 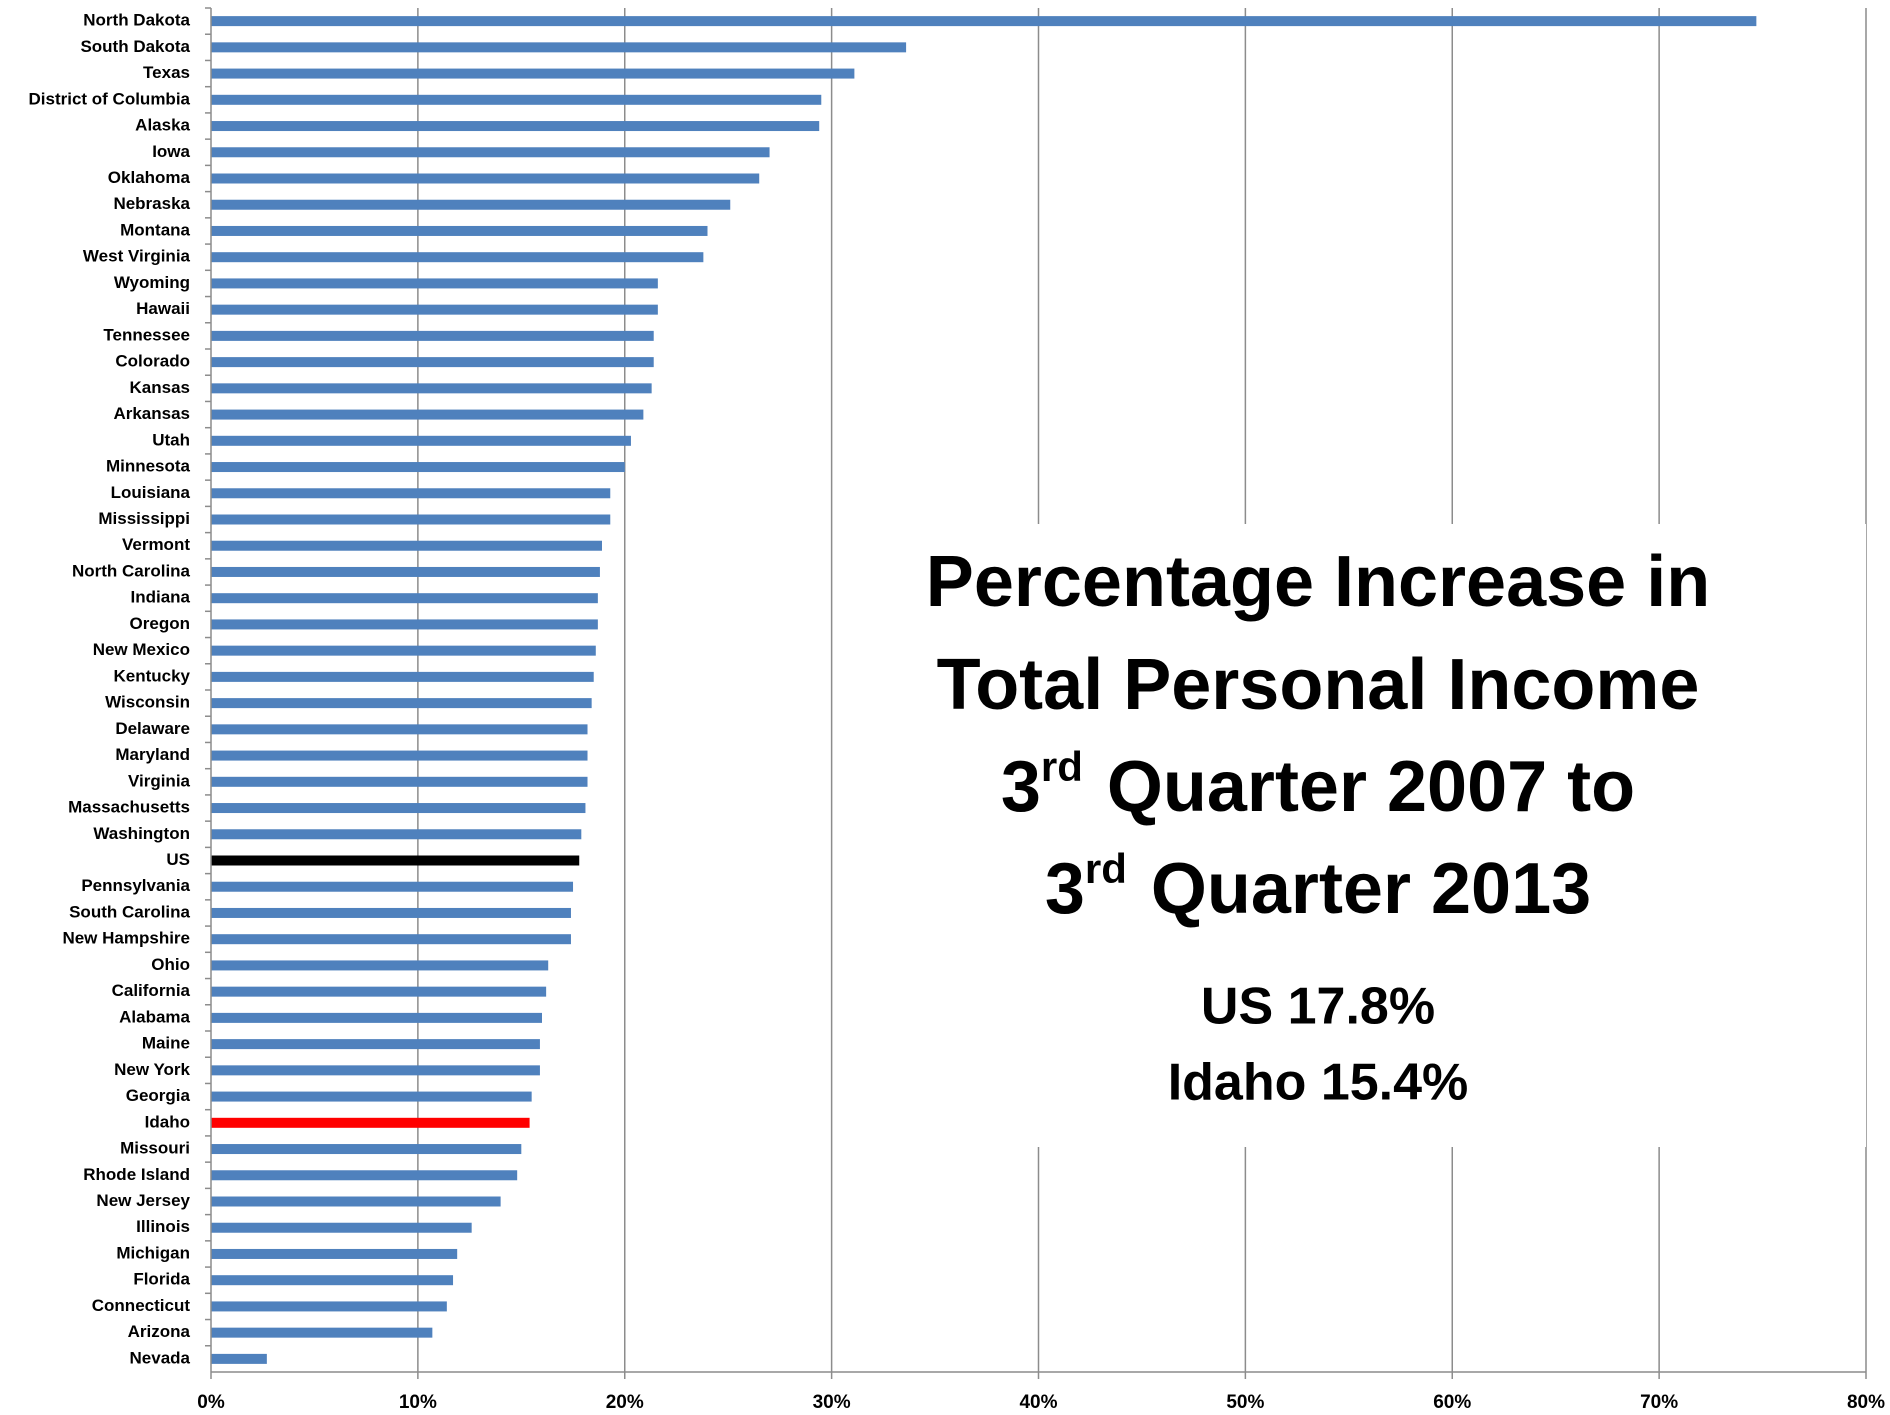 I want to click on annotation: Idaho 15.4%, so click(x=1318, y=1083).